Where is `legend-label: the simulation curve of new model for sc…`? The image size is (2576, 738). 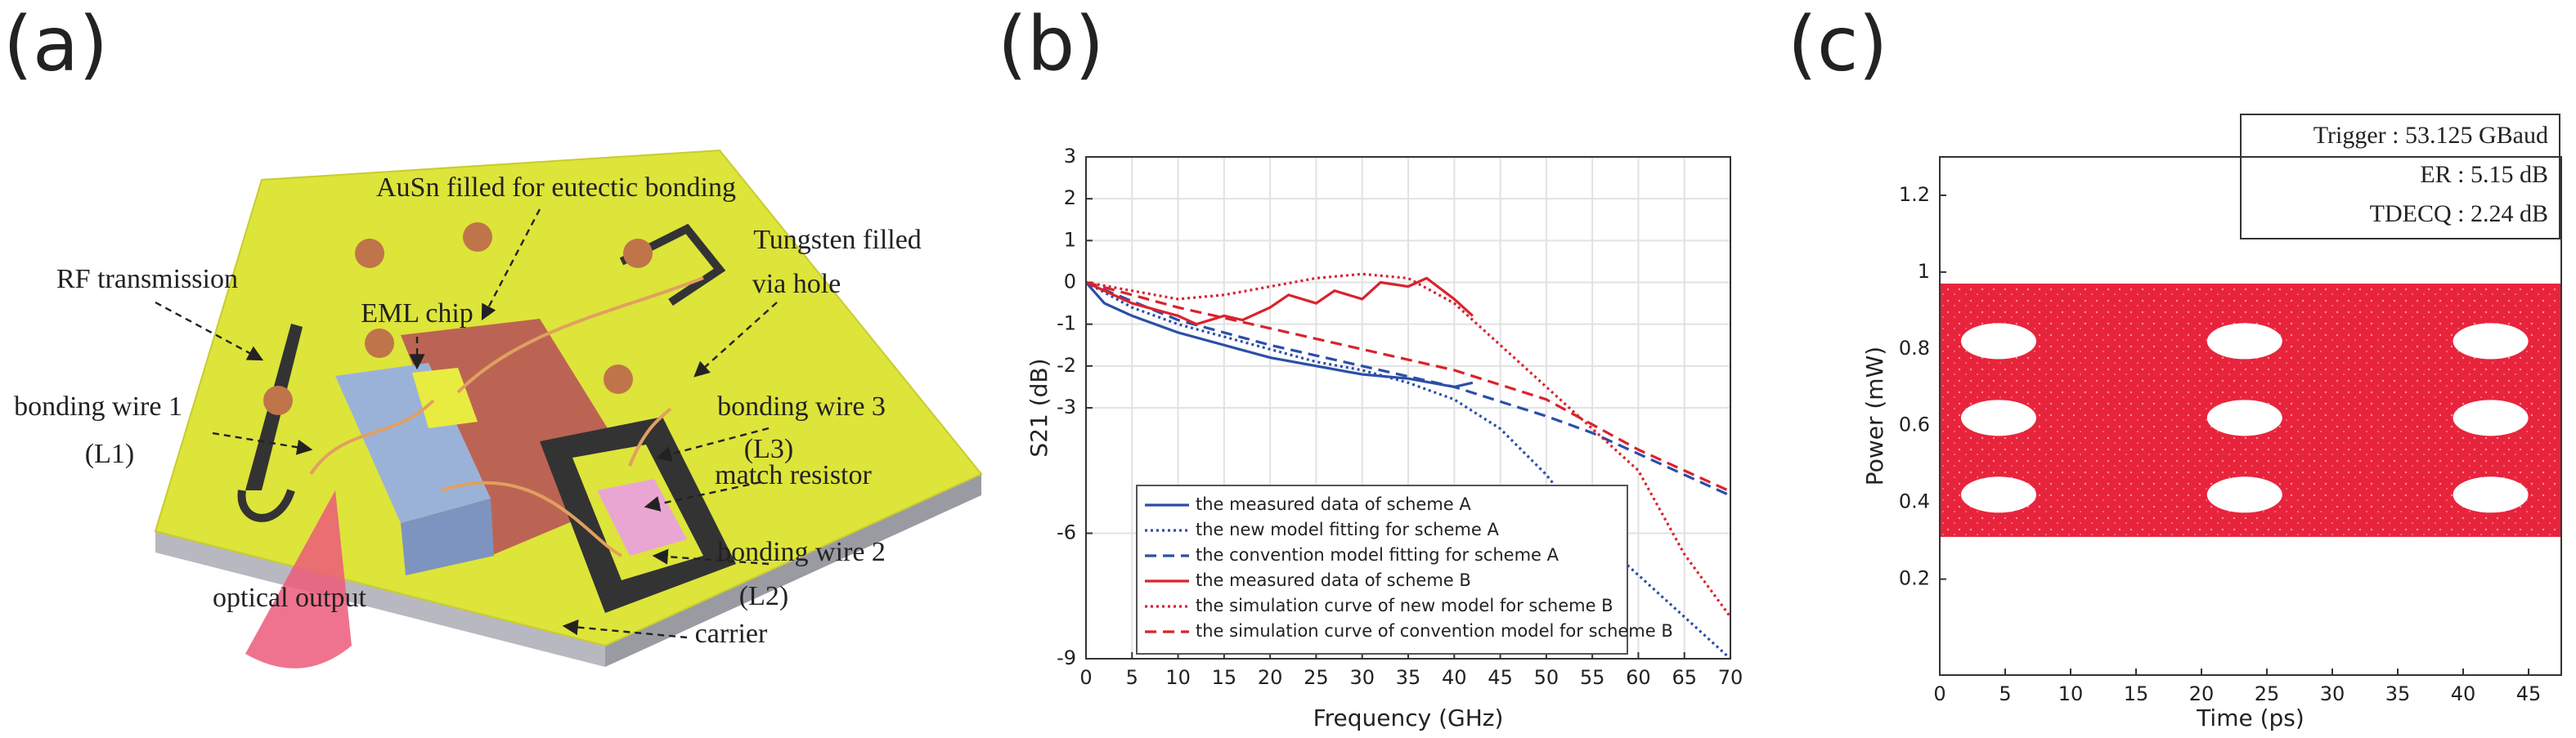
legend-label: the simulation curve of new model for sc… is located at coordinates (1404, 605).